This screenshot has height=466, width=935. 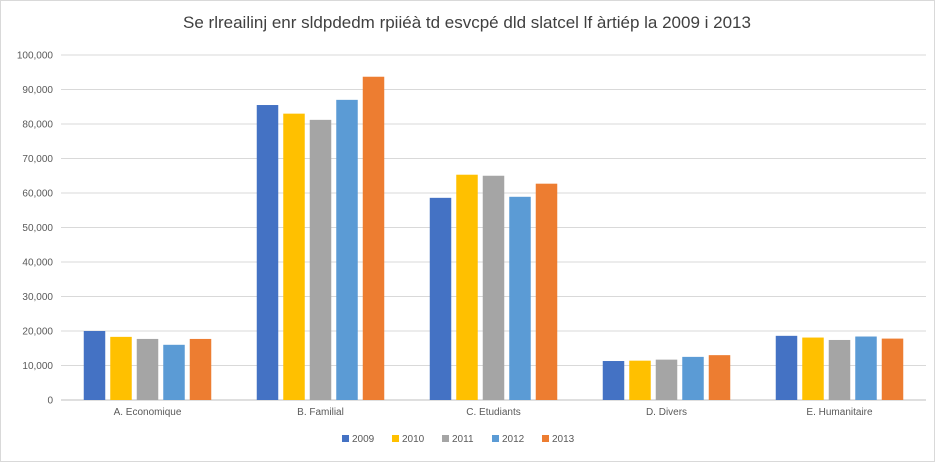 I want to click on legend-item: 2011, so click(x=458, y=439).